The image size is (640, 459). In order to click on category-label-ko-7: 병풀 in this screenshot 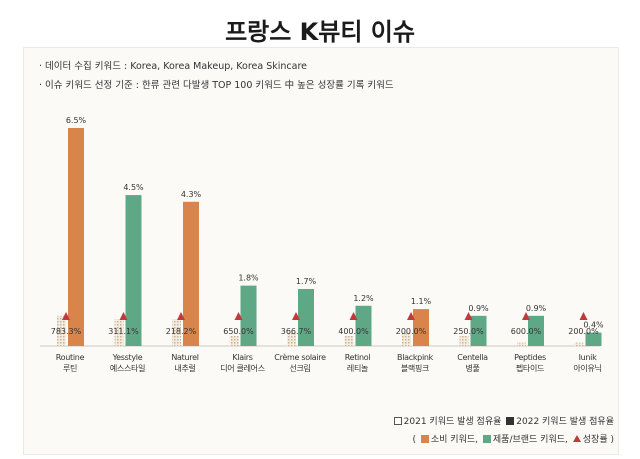, I will do `click(472, 368)`.